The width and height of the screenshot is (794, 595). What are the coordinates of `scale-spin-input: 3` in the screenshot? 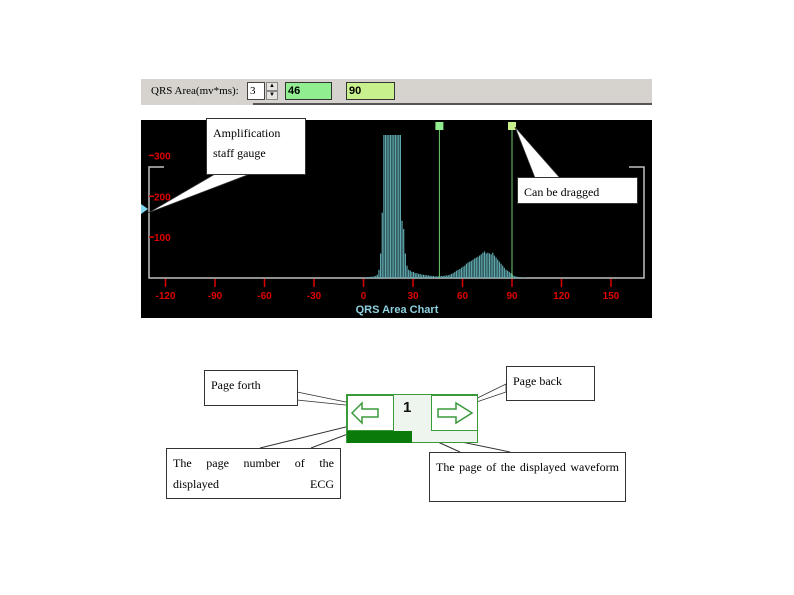 It's located at (256, 91).